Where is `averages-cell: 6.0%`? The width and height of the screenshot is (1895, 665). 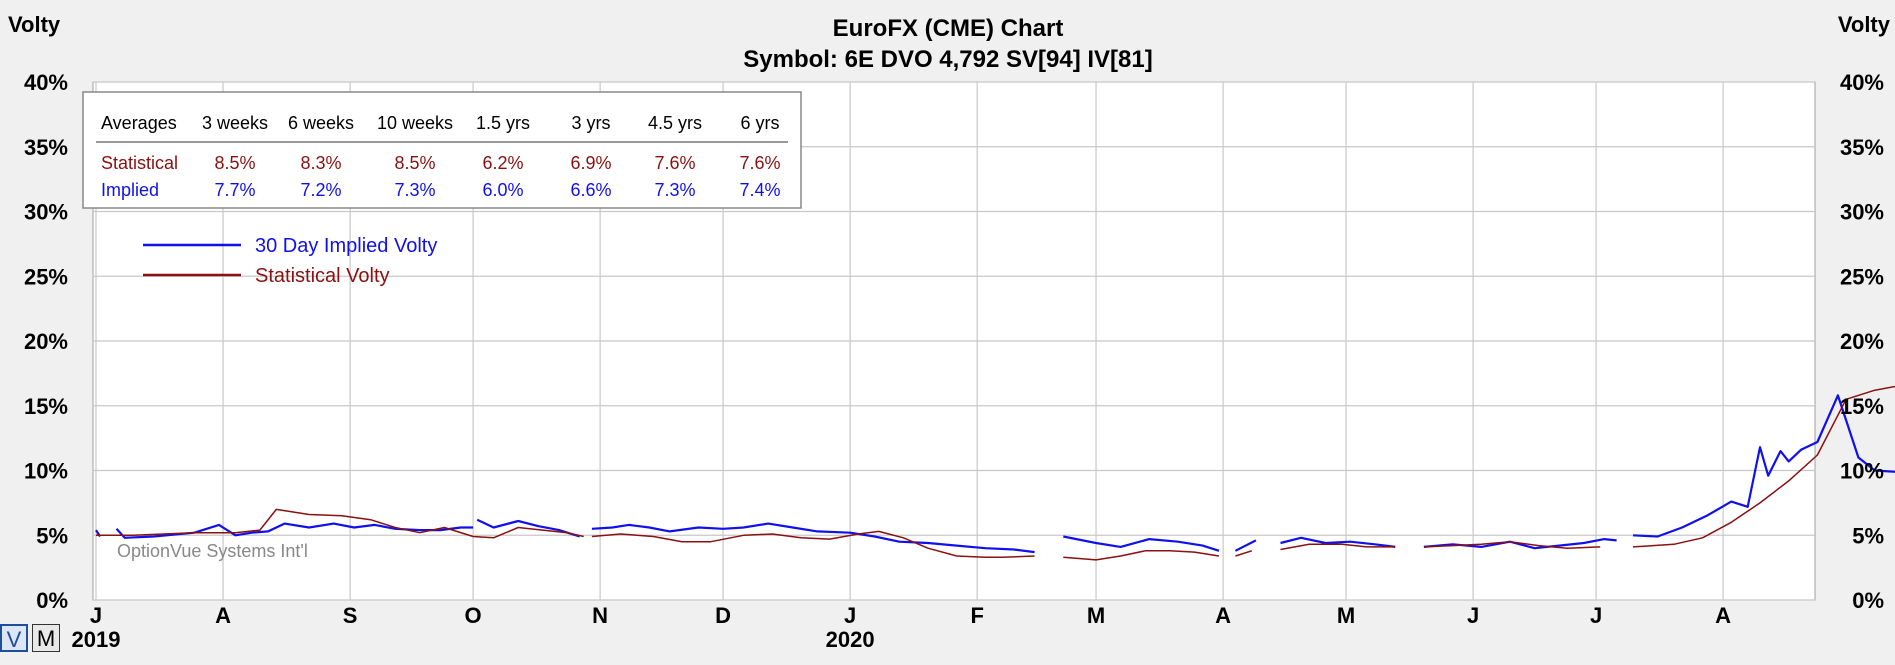
averages-cell: 6.0% is located at coordinates (502, 190).